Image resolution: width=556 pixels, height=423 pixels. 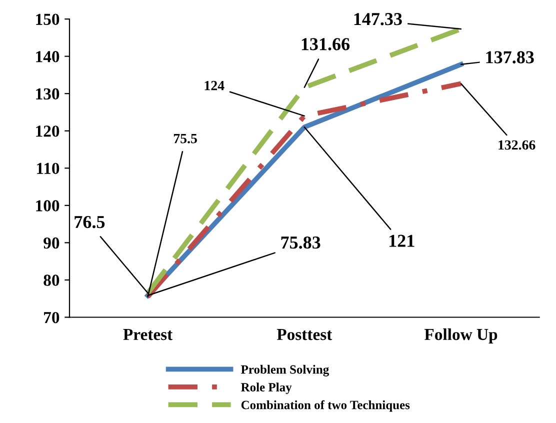 I want to click on y-tick-label: 120, so click(x=48, y=131).